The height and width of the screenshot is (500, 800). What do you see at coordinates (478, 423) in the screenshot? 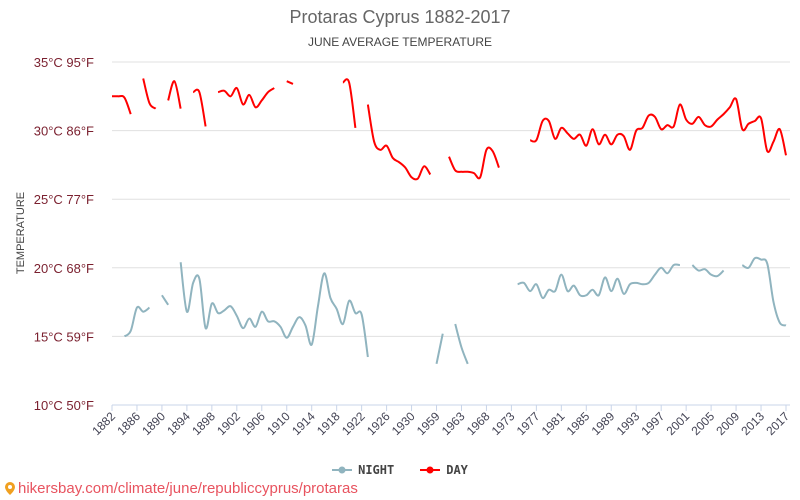
I see `x-tick-label: 1968` at bounding box center [478, 423].